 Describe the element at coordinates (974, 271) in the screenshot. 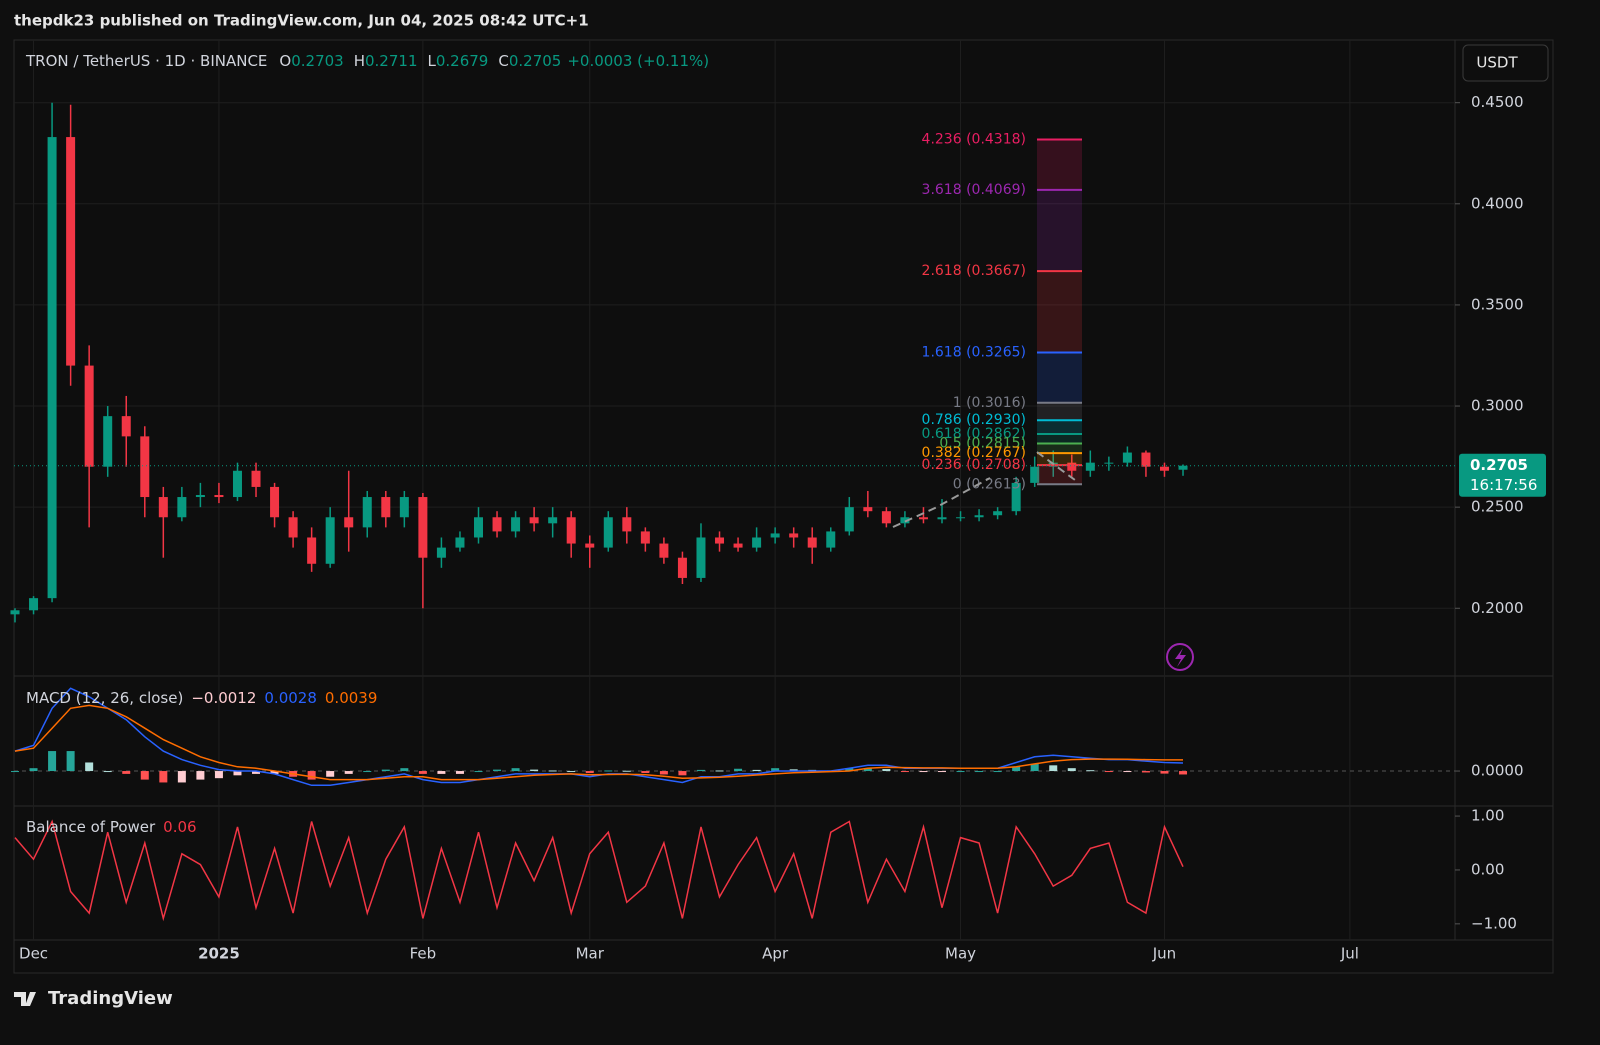

I see `fib-label: 2.618 (0.3667)` at that location.